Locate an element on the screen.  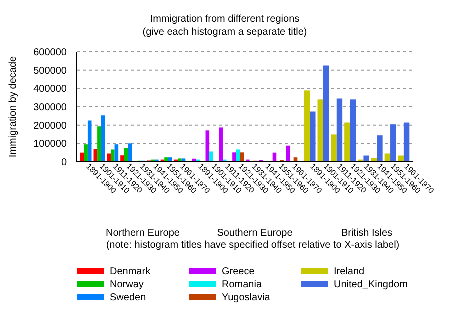
legend-label: Greece is located at coordinates (239, 272).